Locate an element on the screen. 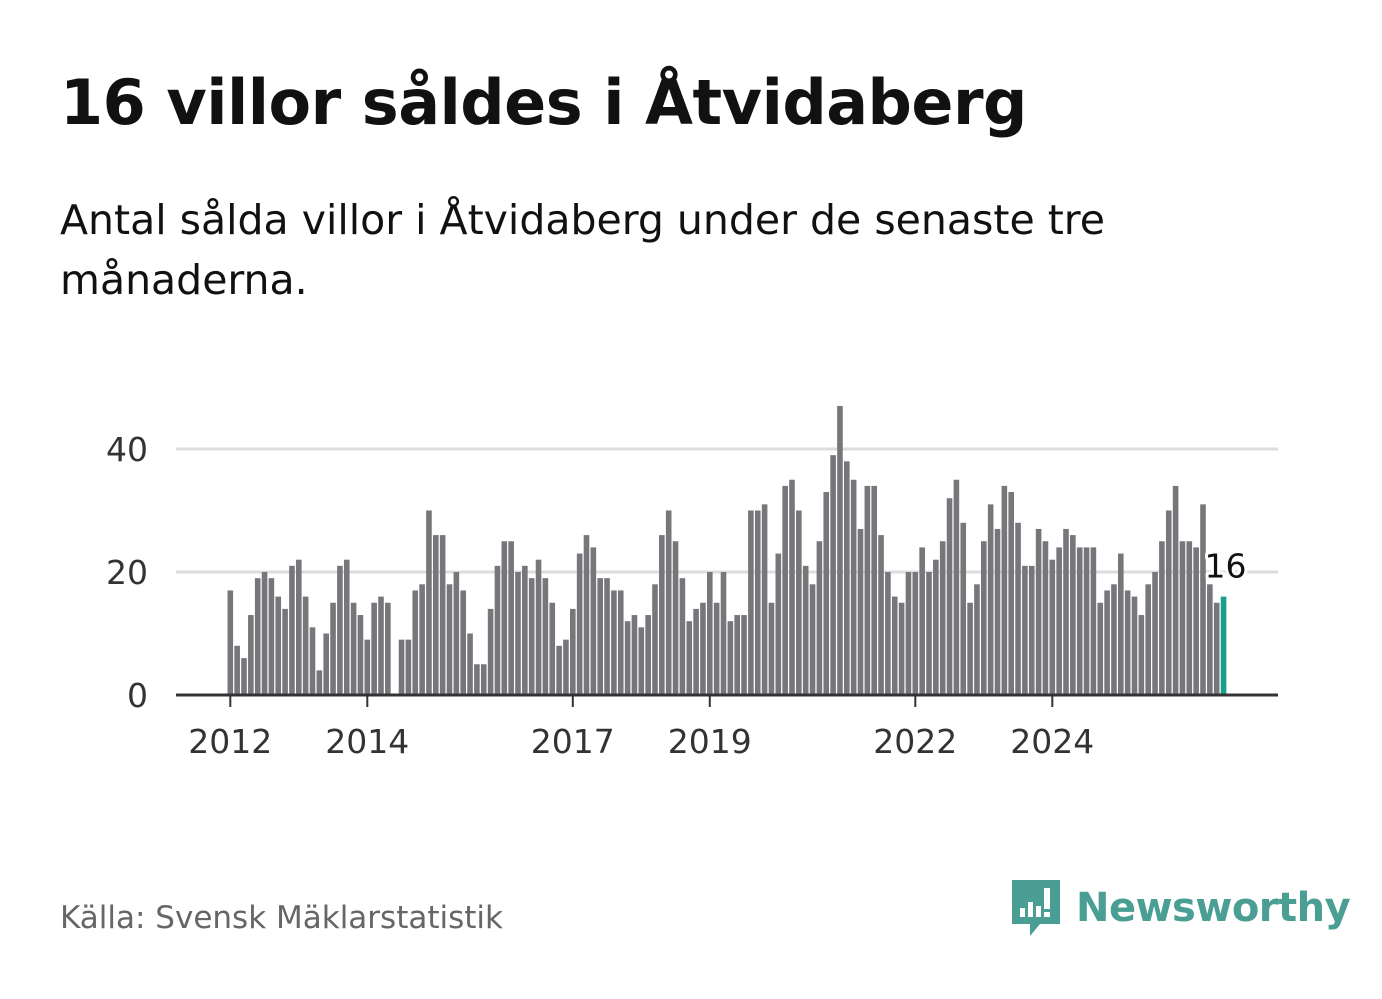 The height and width of the screenshot is (999, 1382). x-tick-label: 2022 is located at coordinates (915, 741).